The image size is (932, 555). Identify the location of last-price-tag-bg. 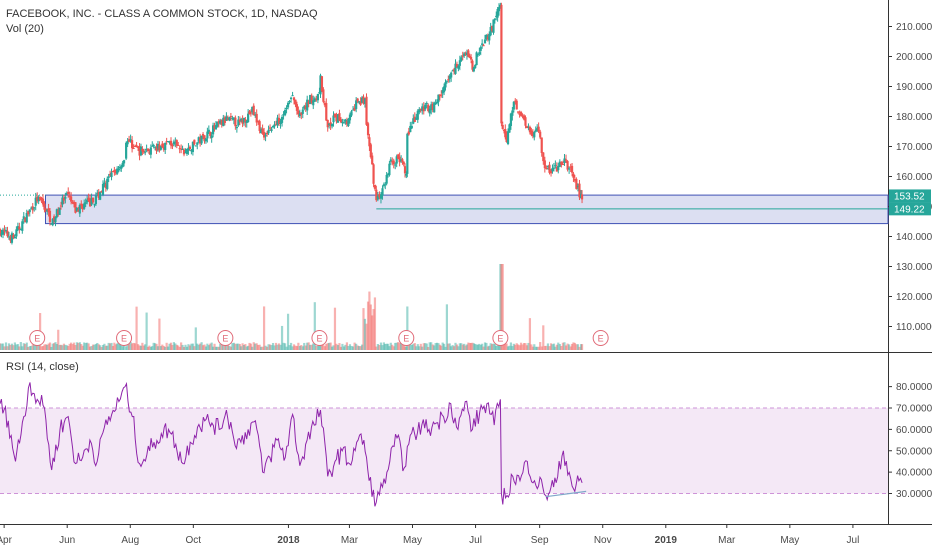
(910, 209).